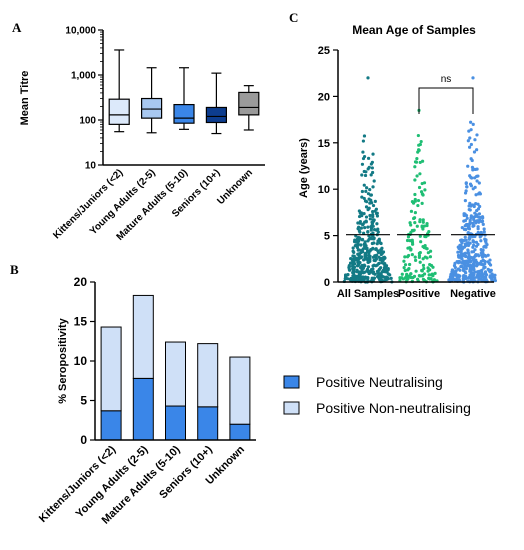  I want to click on b-bar-positive-neutralising-unknown, so click(240, 432).